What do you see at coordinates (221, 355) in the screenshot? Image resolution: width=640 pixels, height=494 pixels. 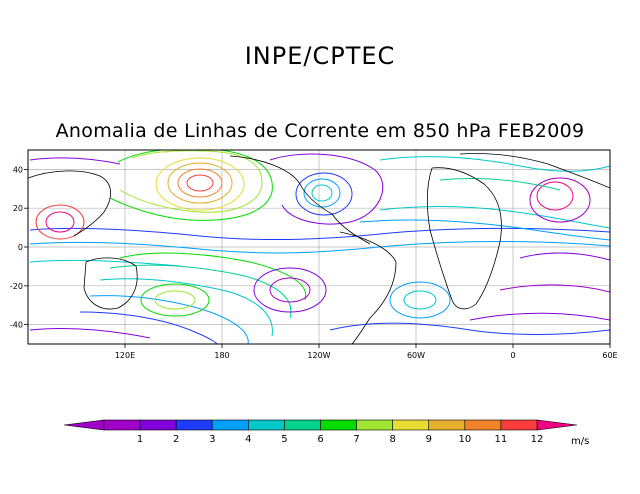 I see `lon-tick-label: 180` at bounding box center [221, 355].